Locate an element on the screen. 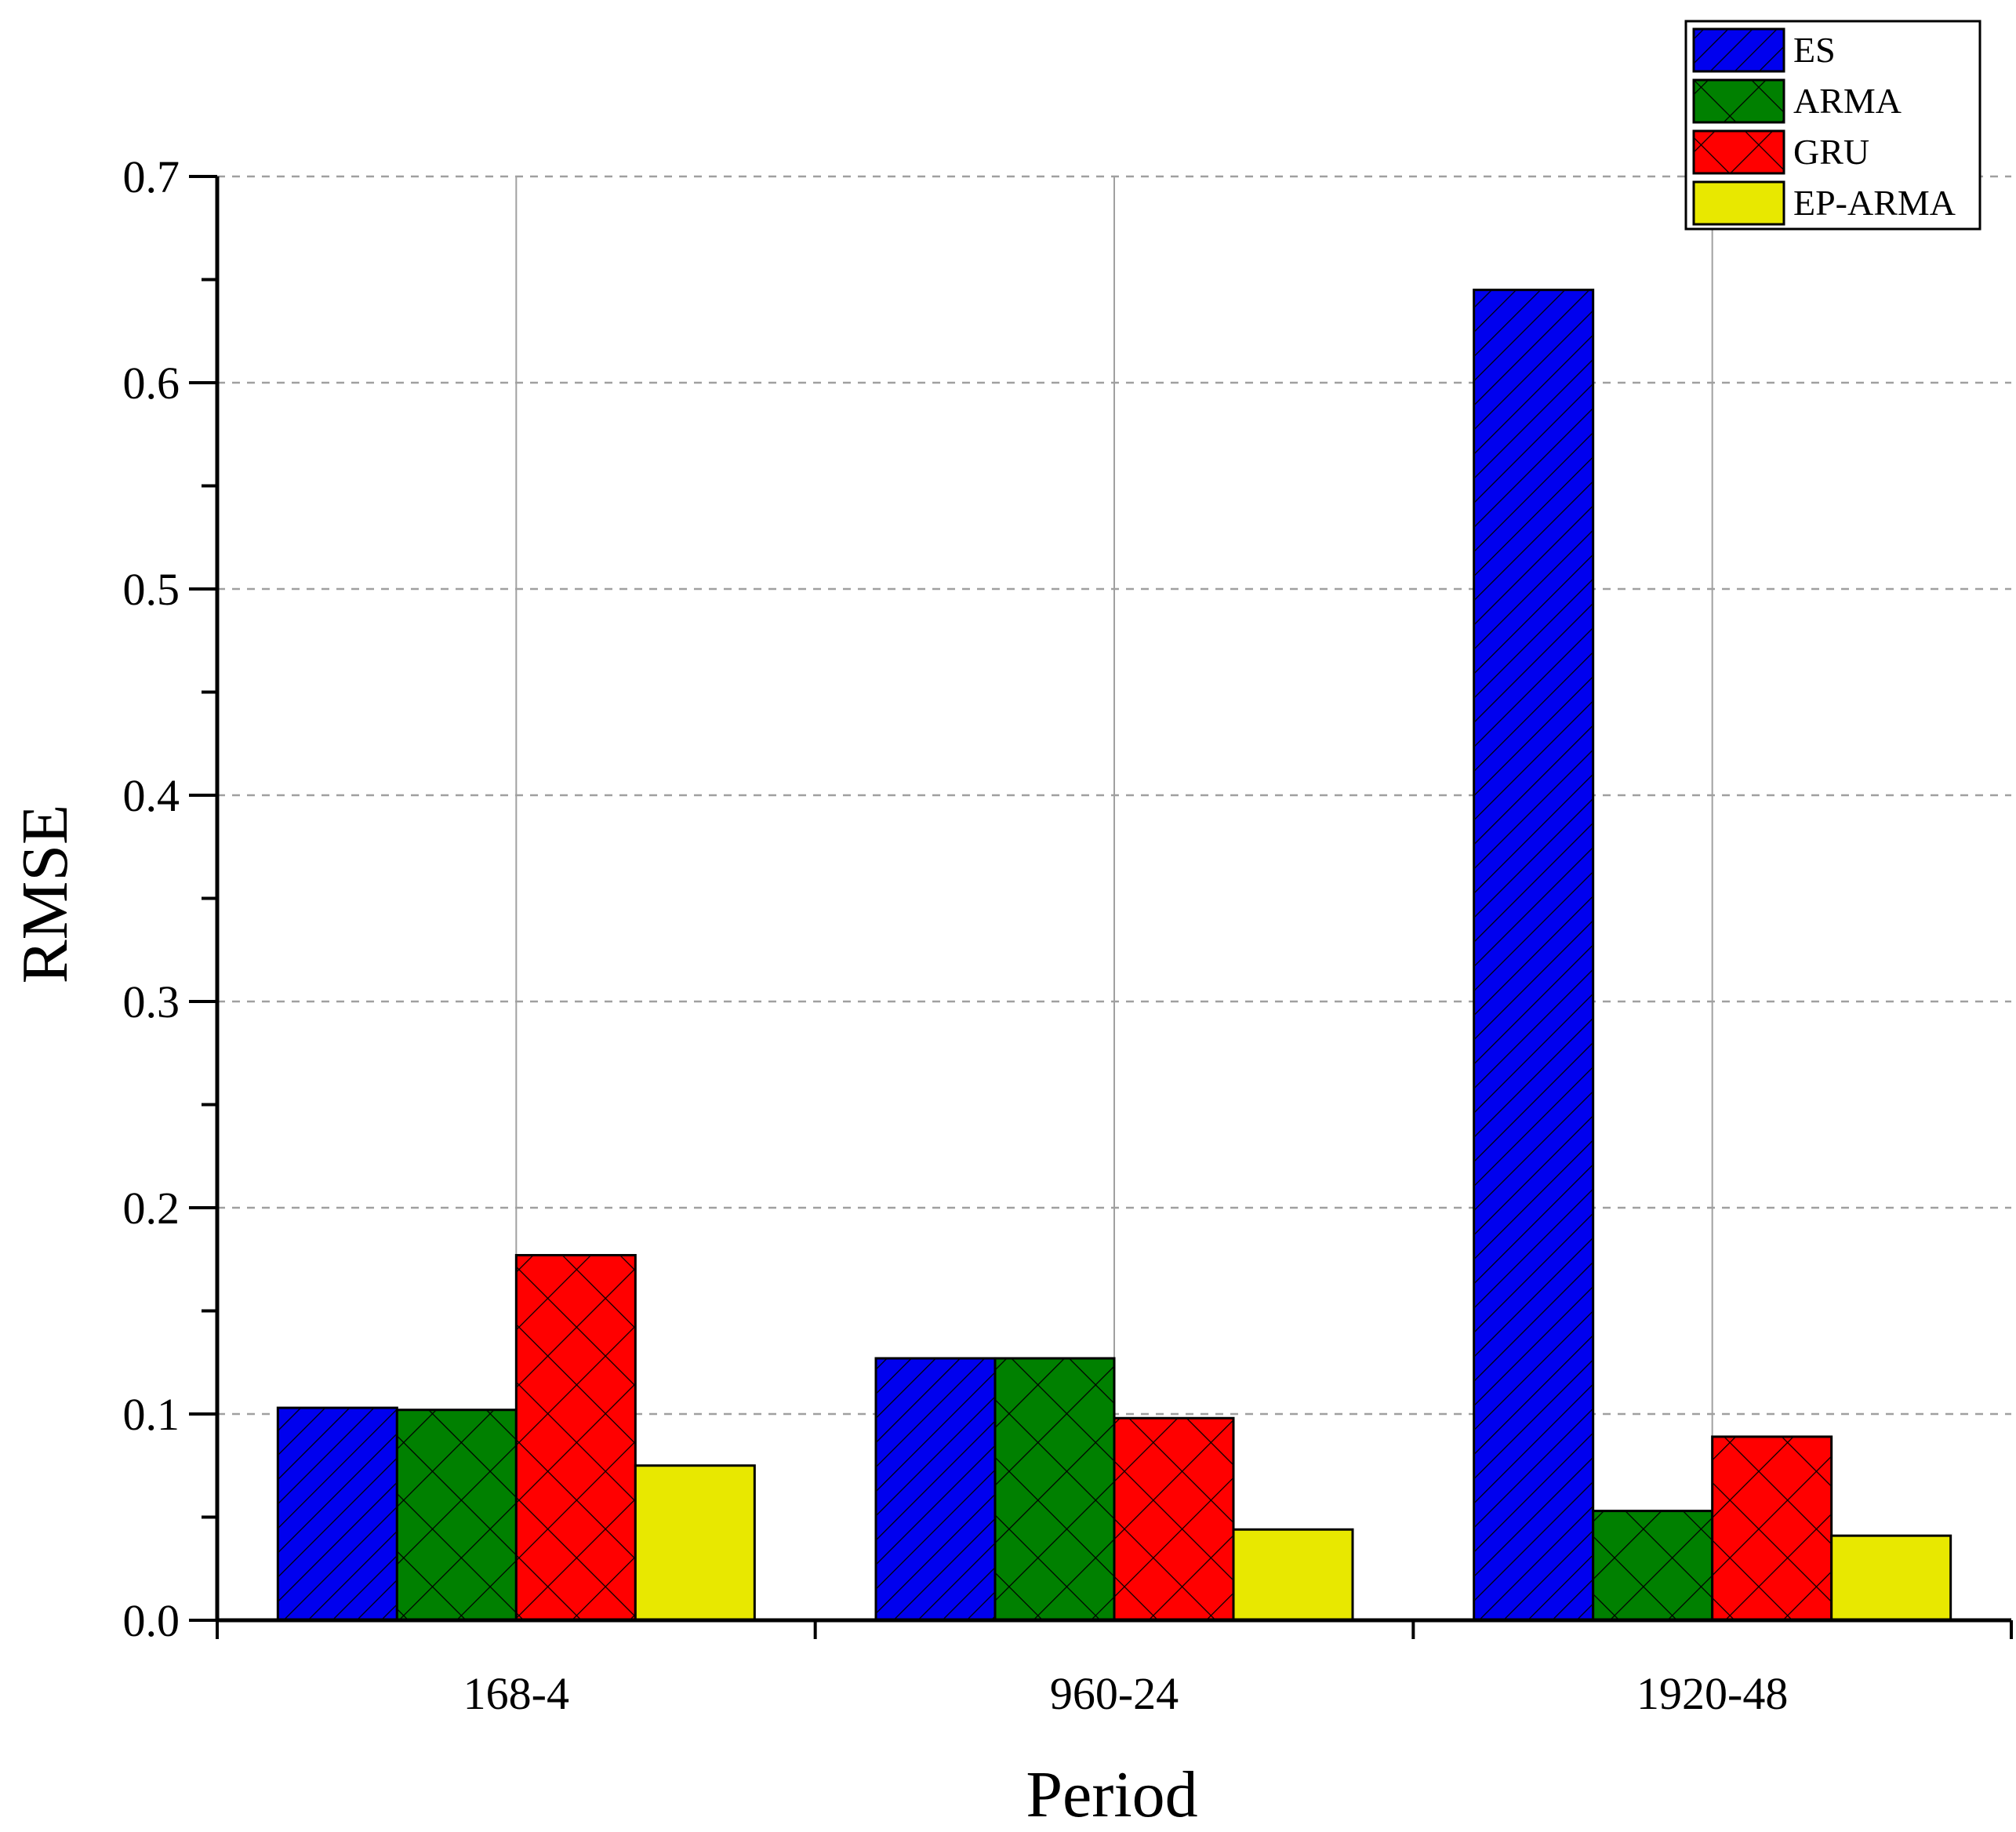 This screenshot has width=2016, height=1832. y-tick-label: 0.7 is located at coordinates (151, 176).